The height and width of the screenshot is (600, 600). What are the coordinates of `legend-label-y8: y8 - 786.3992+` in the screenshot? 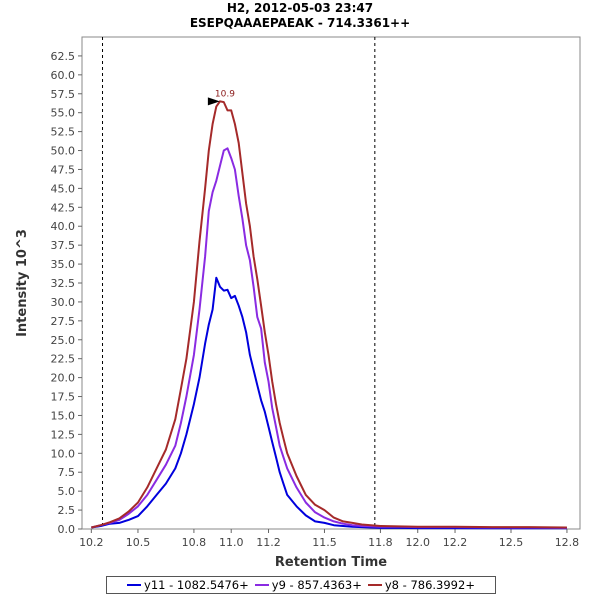 It's located at (429, 585).